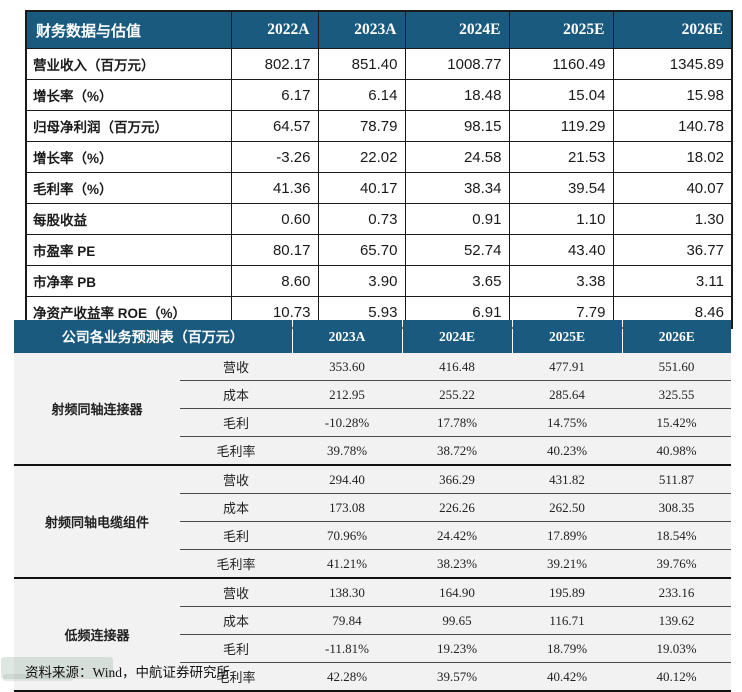 Image resolution: width=742 pixels, height=692 pixels. Describe the element at coordinates (379, 157) in the screenshot. I see `table-row: 增长率（%） -3.26 22.02 24.58 21.53 18.02` at that location.